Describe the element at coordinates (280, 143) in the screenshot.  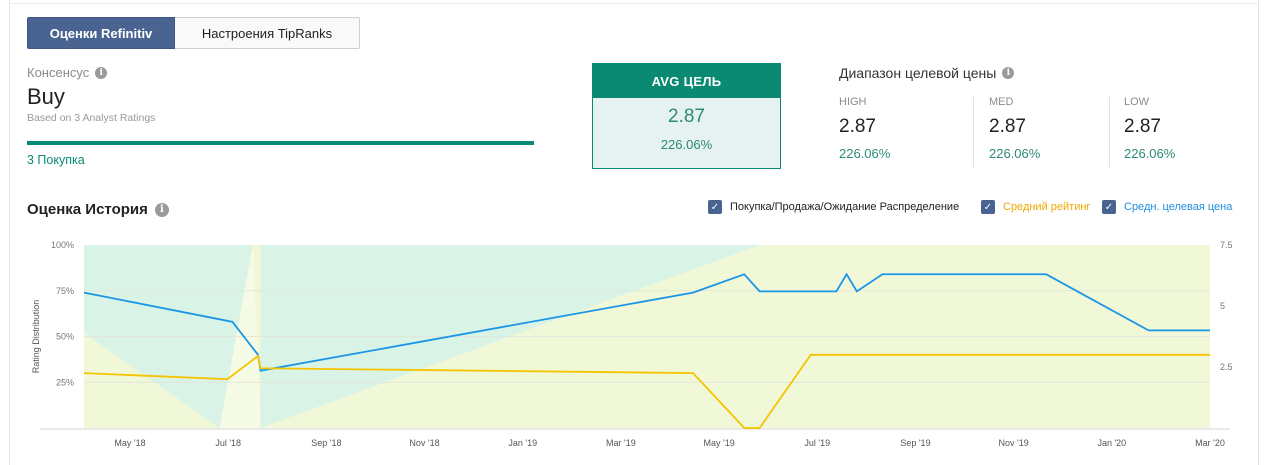
I see `consensus-buy-bar` at that location.